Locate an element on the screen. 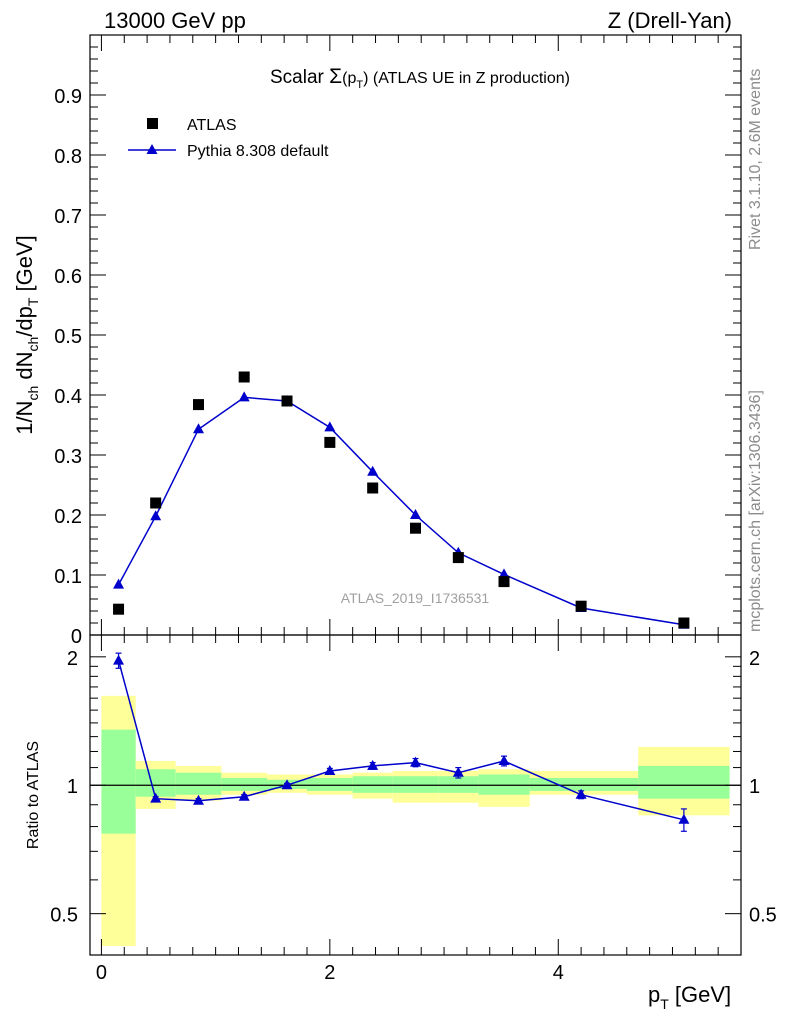 The width and height of the screenshot is (786, 1024). main-y-tick-labels: 0 0.1 0.2 0.3 0.4 0.5 0.6 0.7 0.8 0.9 is located at coordinates (68, 367).